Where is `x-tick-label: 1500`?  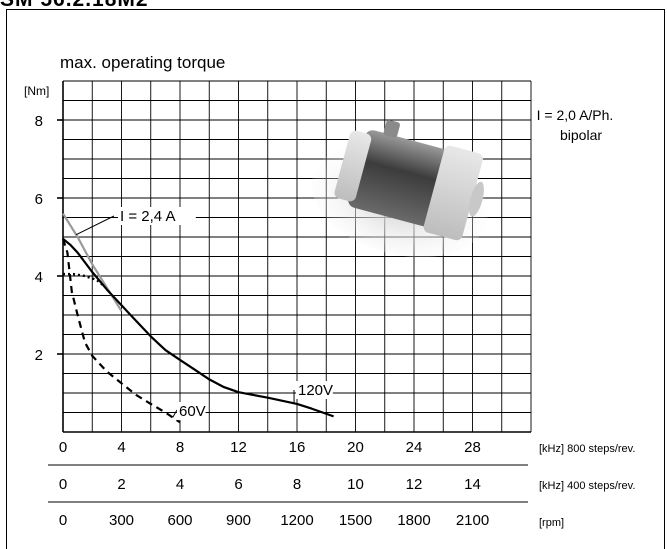
x-tick-label: 1500 is located at coordinates (355, 520).